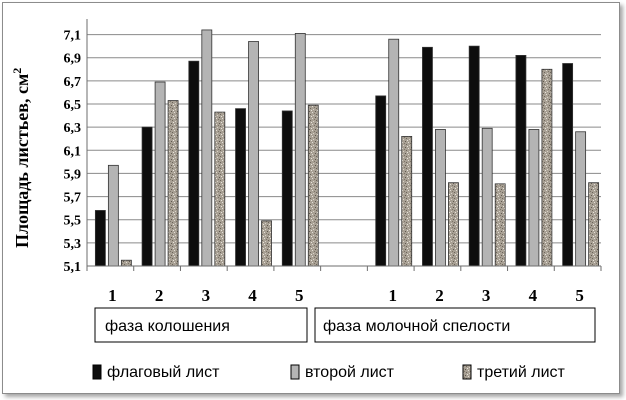  Describe the element at coordinates (73, 36) in the screenshot. I see `y-tick-label: 7,1` at that location.